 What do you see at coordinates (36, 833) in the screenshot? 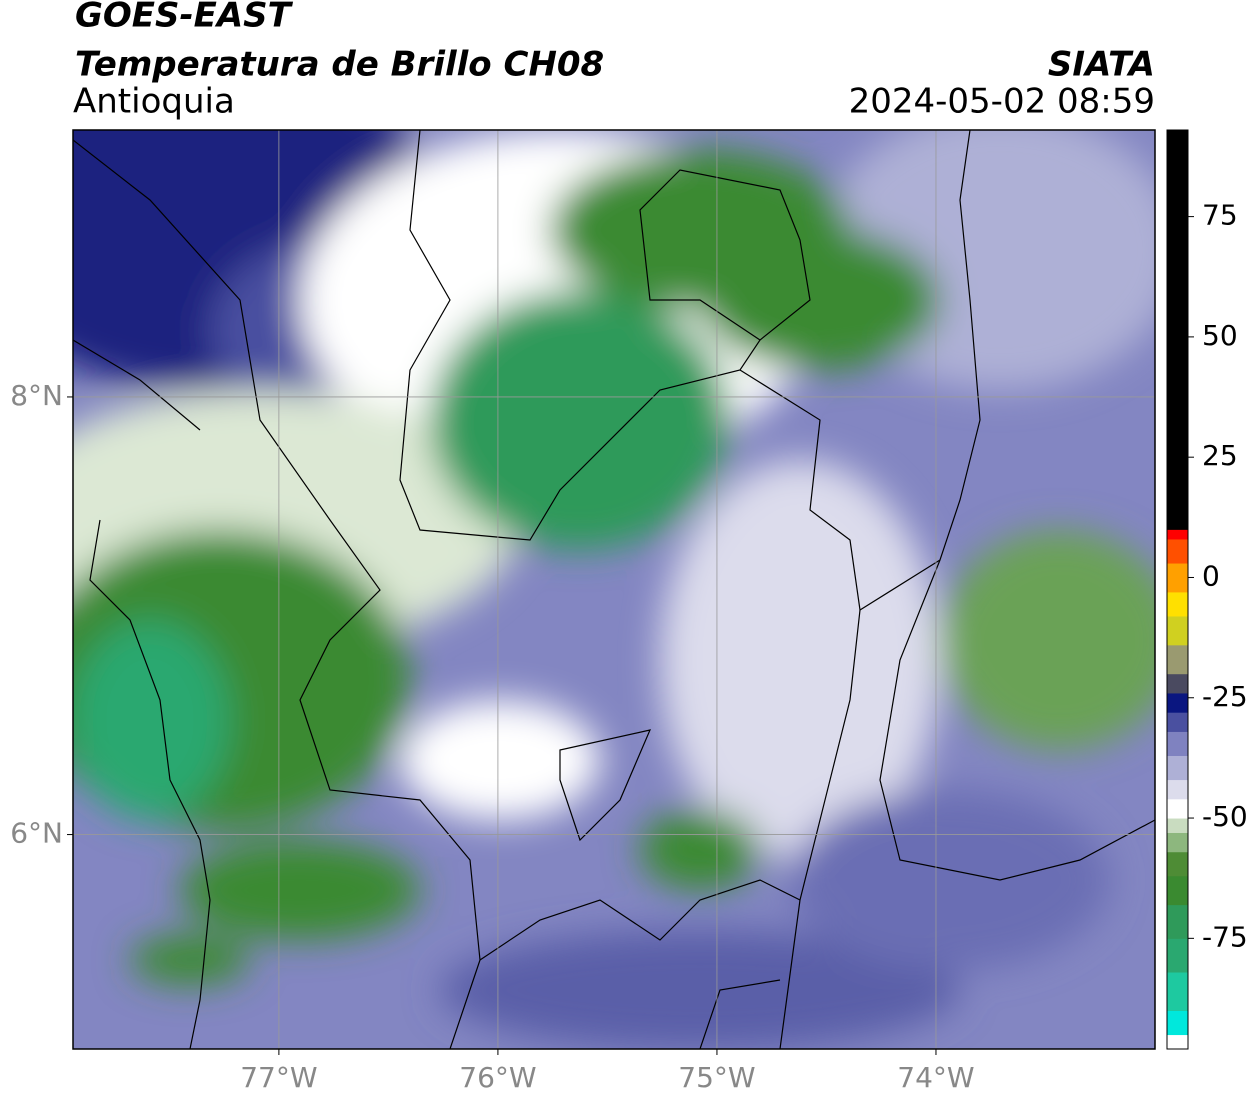
I see `y-tick-label: 6°N` at bounding box center [36, 833].